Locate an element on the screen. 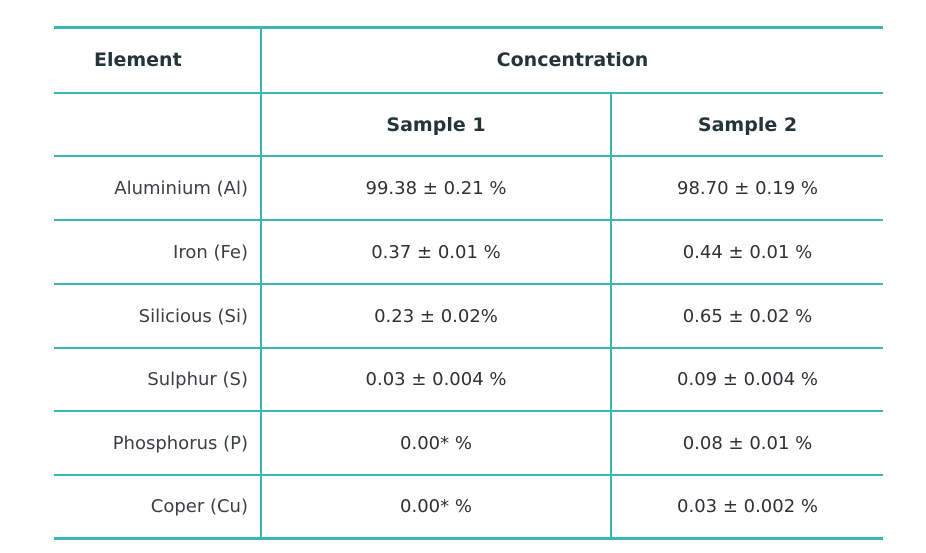 The height and width of the screenshot is (553, 926). sample-1-cell: 99.38 ± 0.21 % is located at coordinates (436, 188).